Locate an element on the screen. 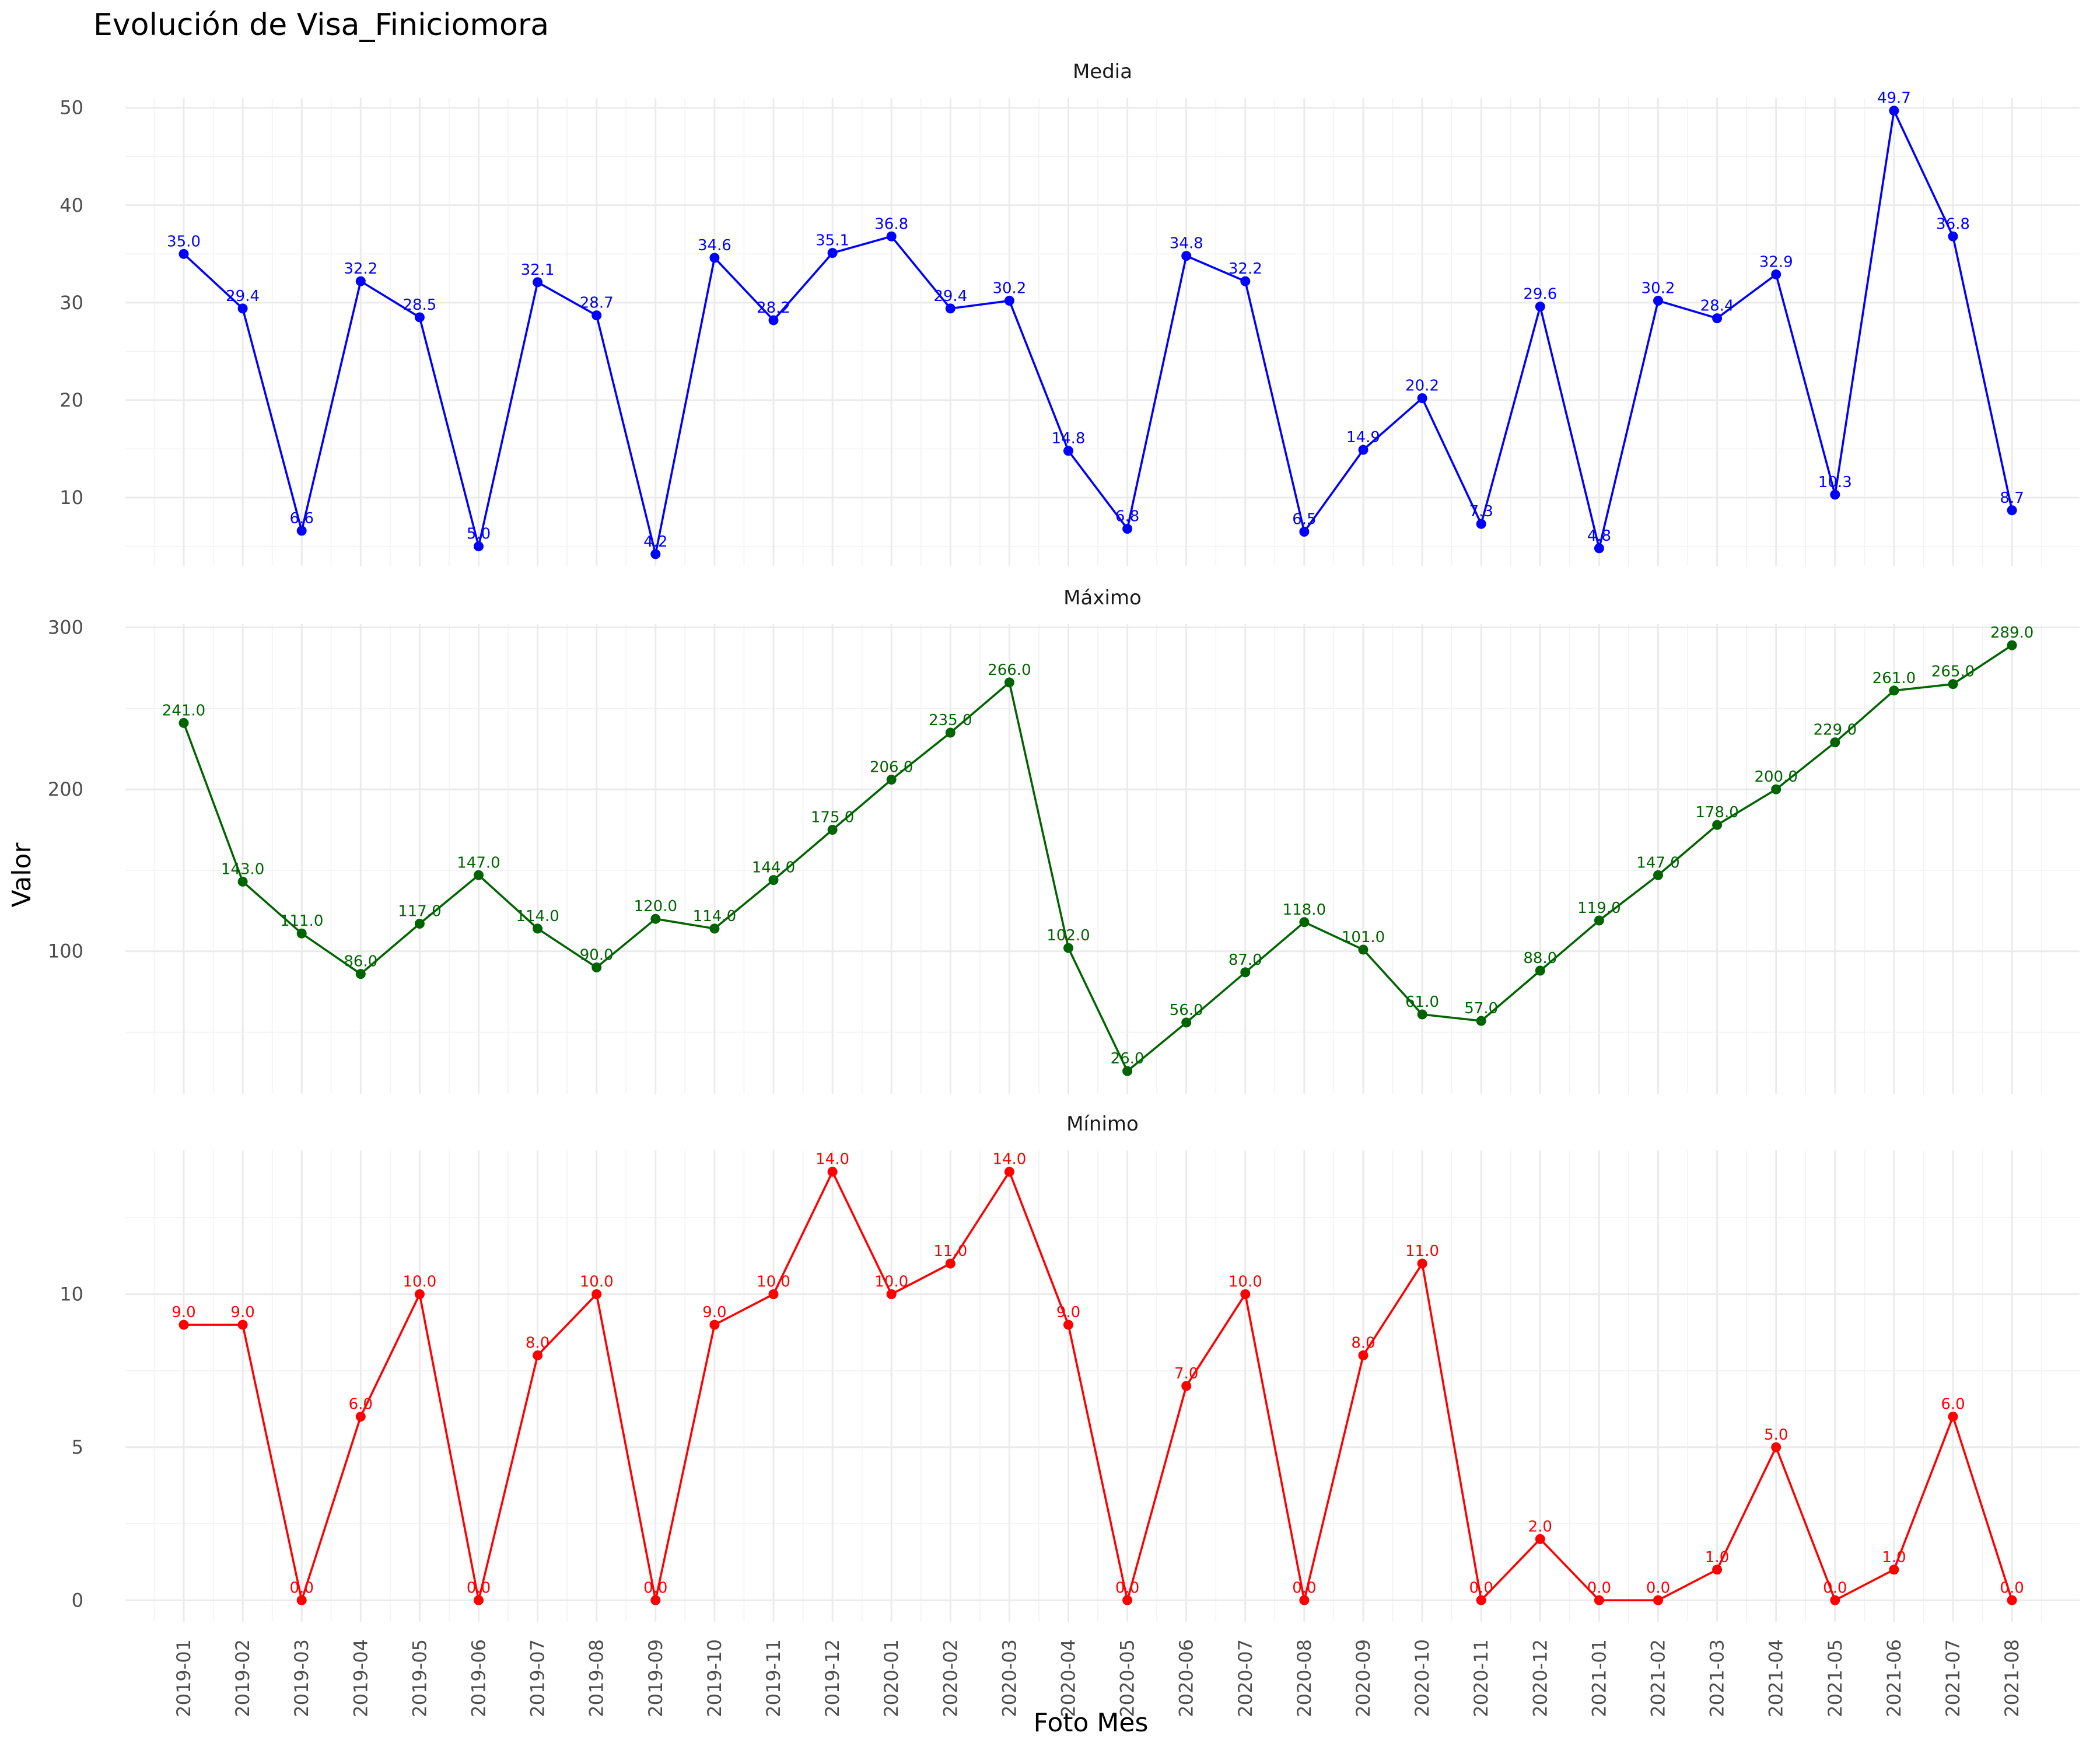 This screenshot has height=1750, width=2100. data-label: 261.0 is located at coordinates (1894, 678).